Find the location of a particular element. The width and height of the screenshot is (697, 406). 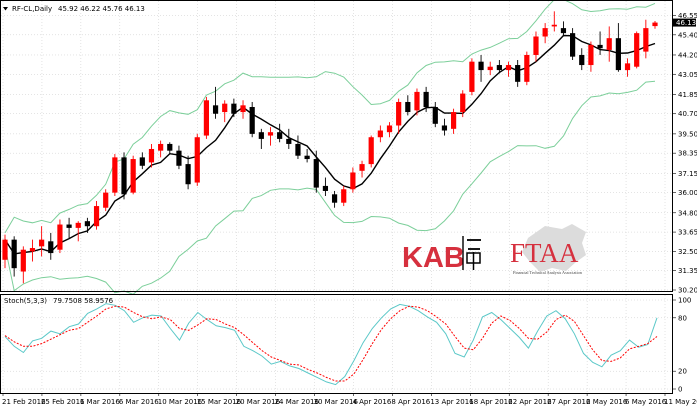

kab-logo-text: KAB is located at coordinates (433, 258).